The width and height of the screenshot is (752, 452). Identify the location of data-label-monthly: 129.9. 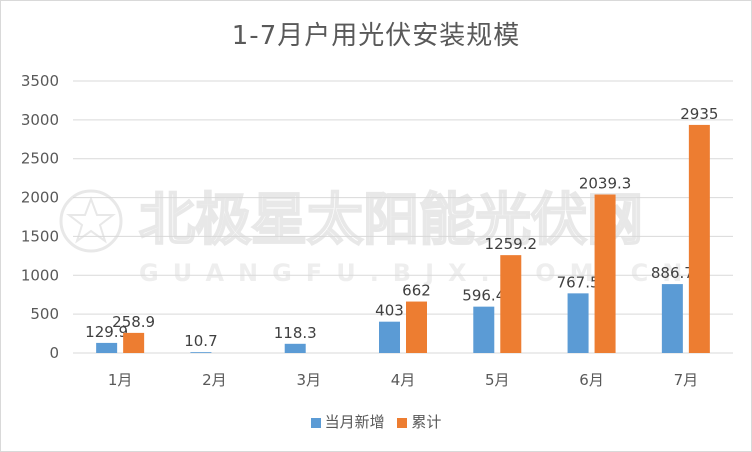
(106, 332).